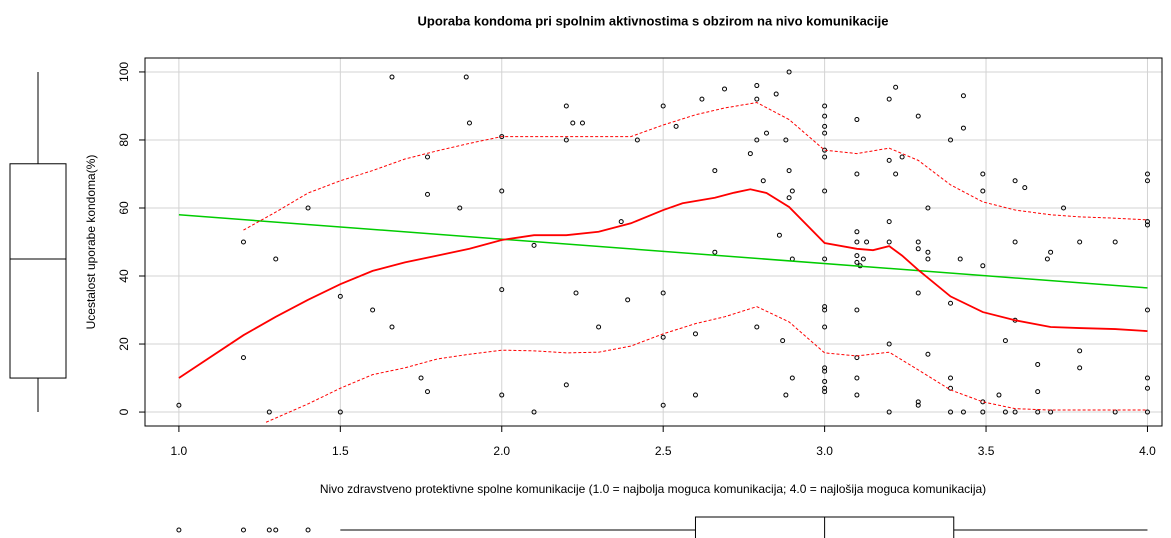 The image size is (1171, 538). I want to click on linear-fit, so click(663, 251).